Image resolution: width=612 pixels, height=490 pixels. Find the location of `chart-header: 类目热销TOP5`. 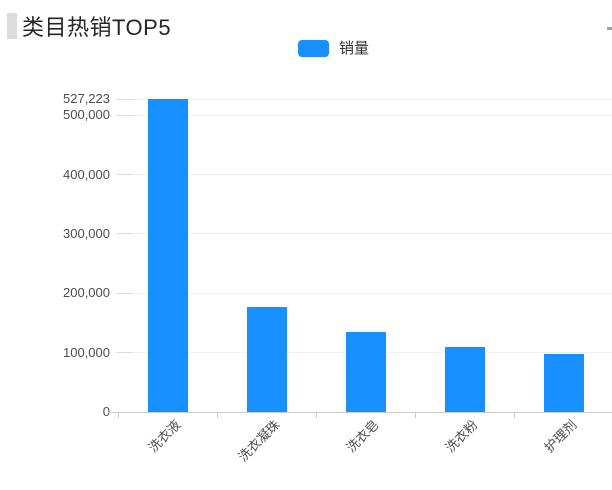

chart-header: 类目热销TOP5 is located at coordinates (89, 26).